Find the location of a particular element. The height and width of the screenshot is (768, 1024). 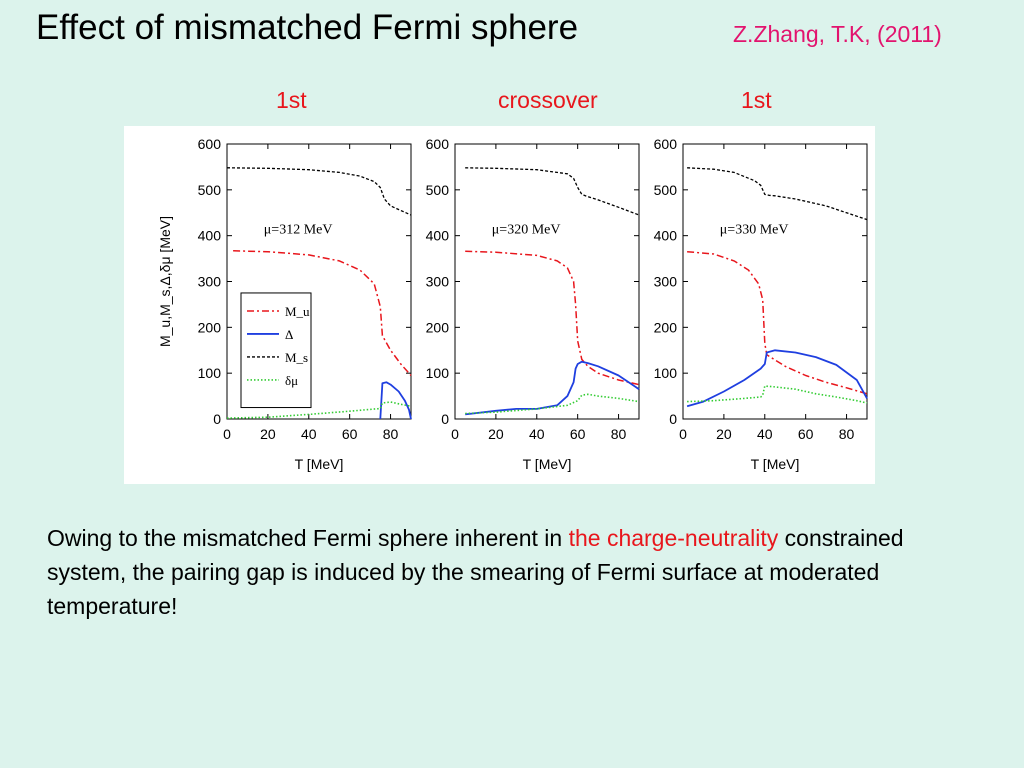

y-axis-label: M_u,M_s,Δ,δμ [MeV] is located at coordinates (165, 281).